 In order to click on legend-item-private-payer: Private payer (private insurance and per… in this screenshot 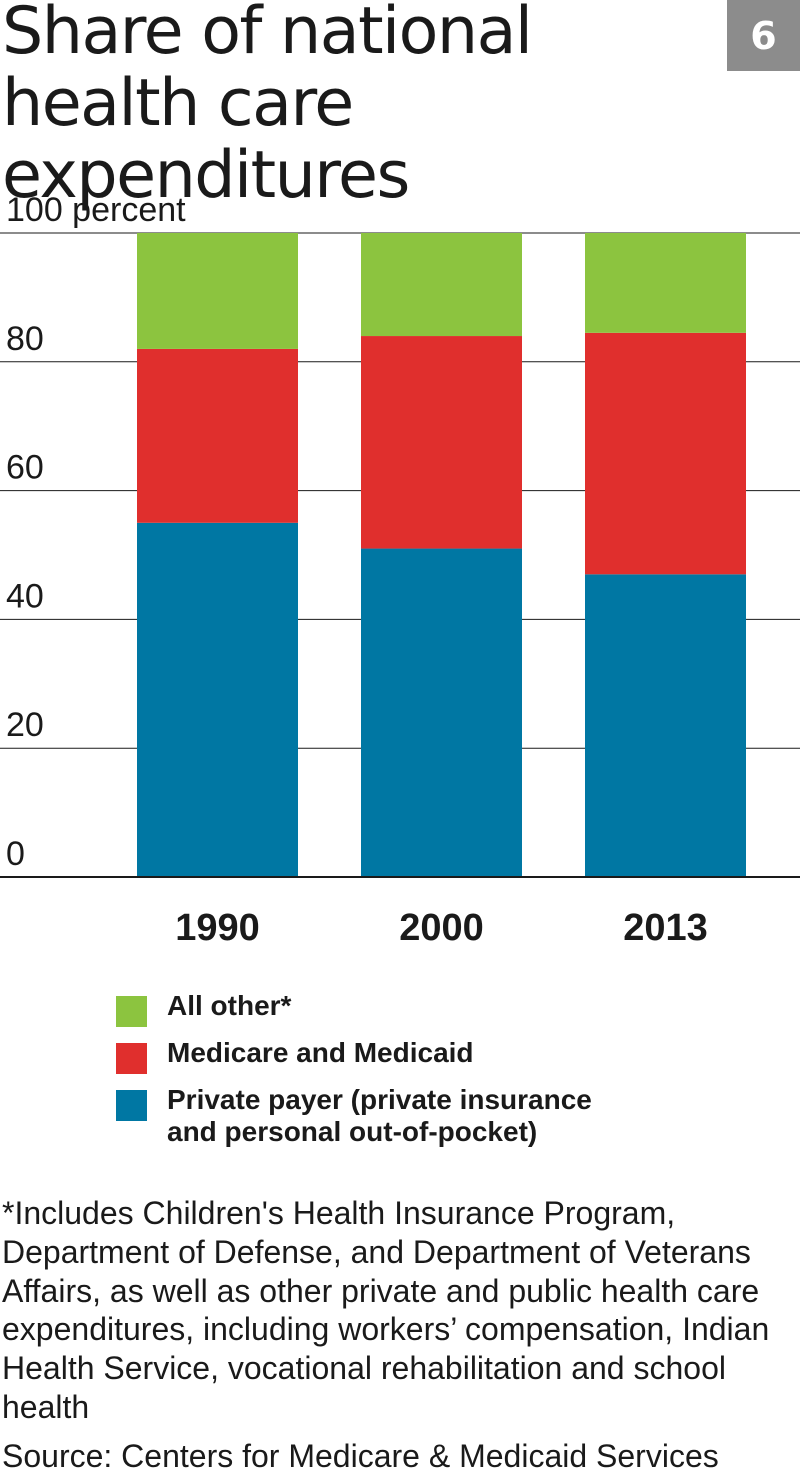, I will do `click(456, 1116)`.